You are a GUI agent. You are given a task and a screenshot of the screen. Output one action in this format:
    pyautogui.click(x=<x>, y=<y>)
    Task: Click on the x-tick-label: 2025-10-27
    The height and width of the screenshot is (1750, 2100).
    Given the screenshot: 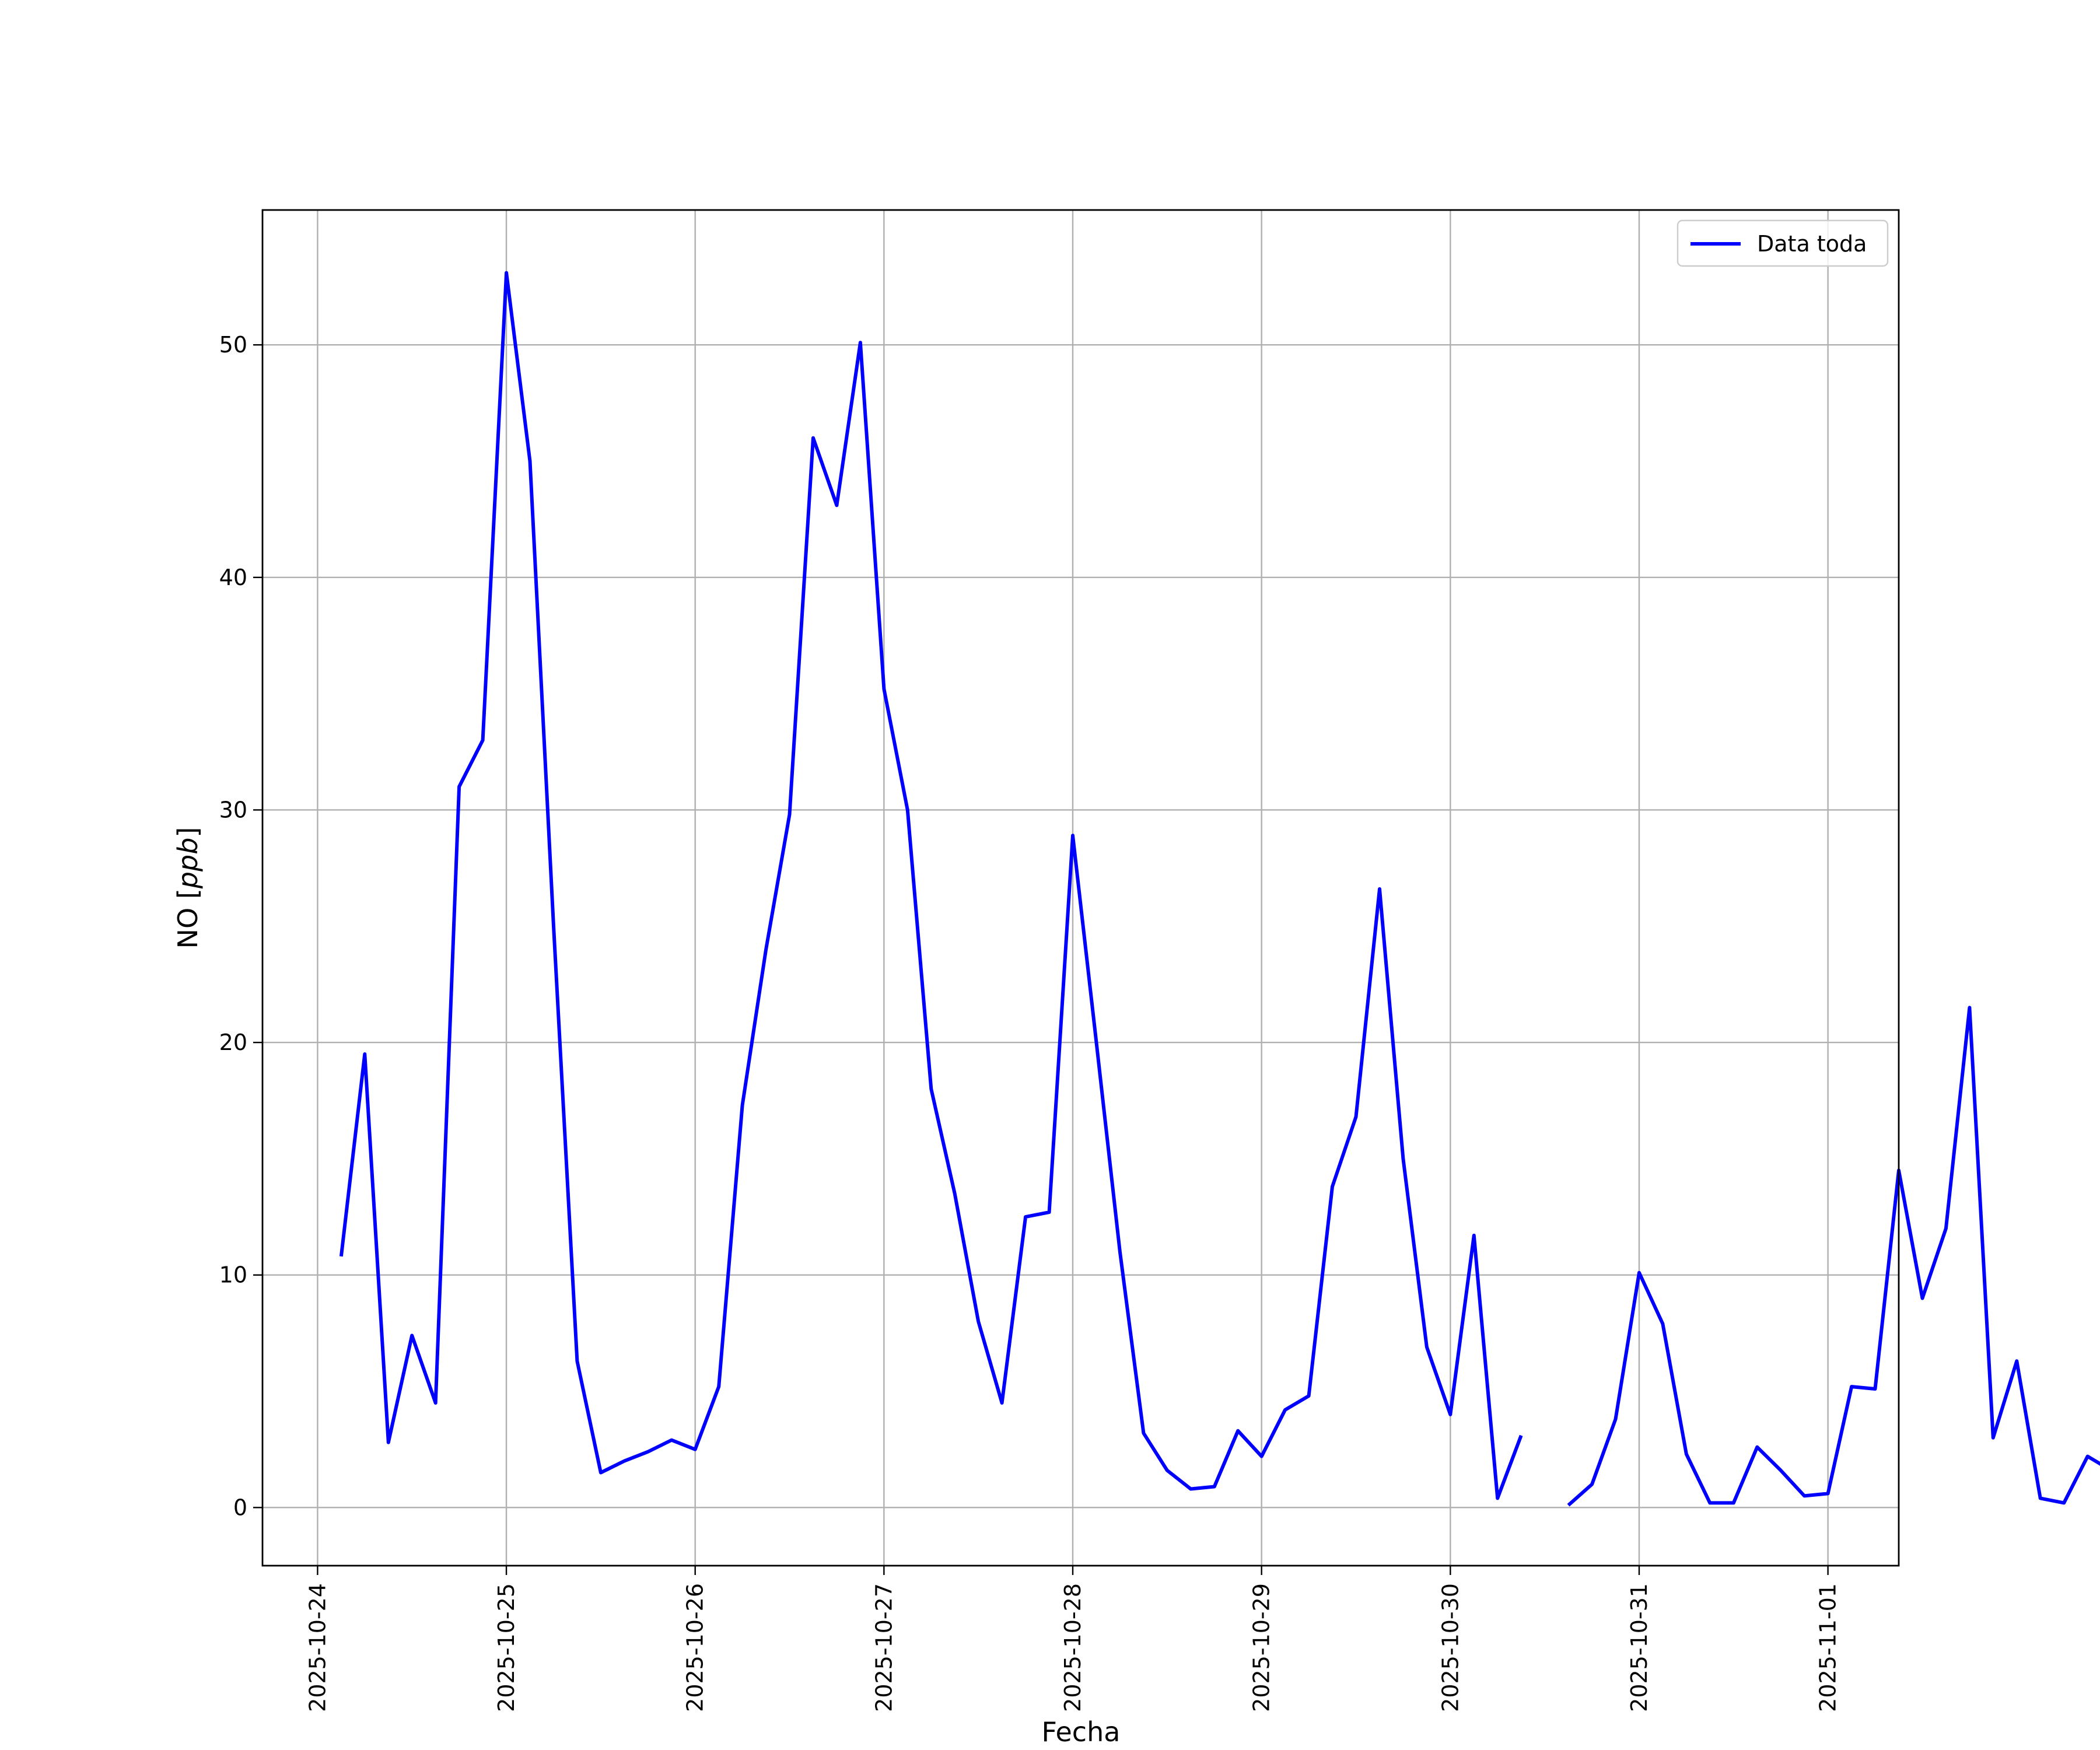 What is the action you would take?
    pyautogui.click(x=884, y=1647)
    